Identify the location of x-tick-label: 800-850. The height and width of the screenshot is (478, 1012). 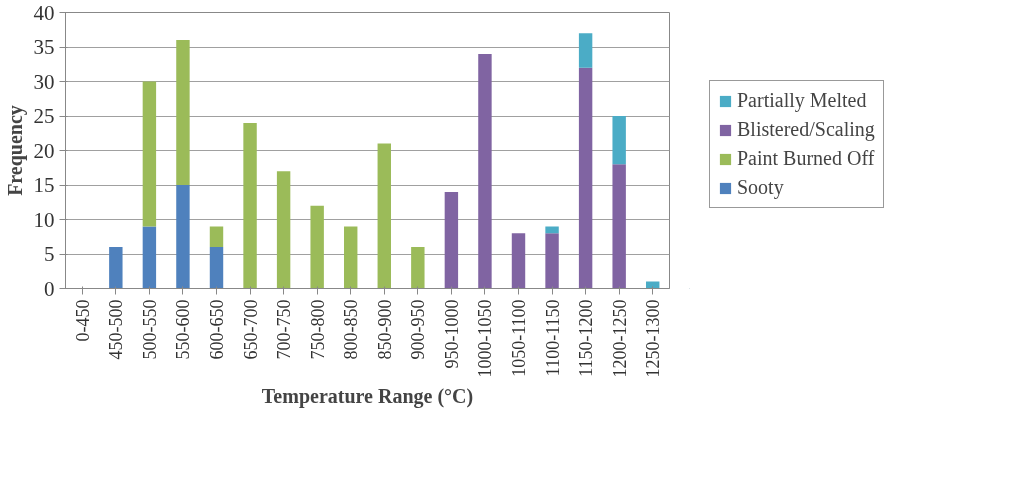
(351, 329).